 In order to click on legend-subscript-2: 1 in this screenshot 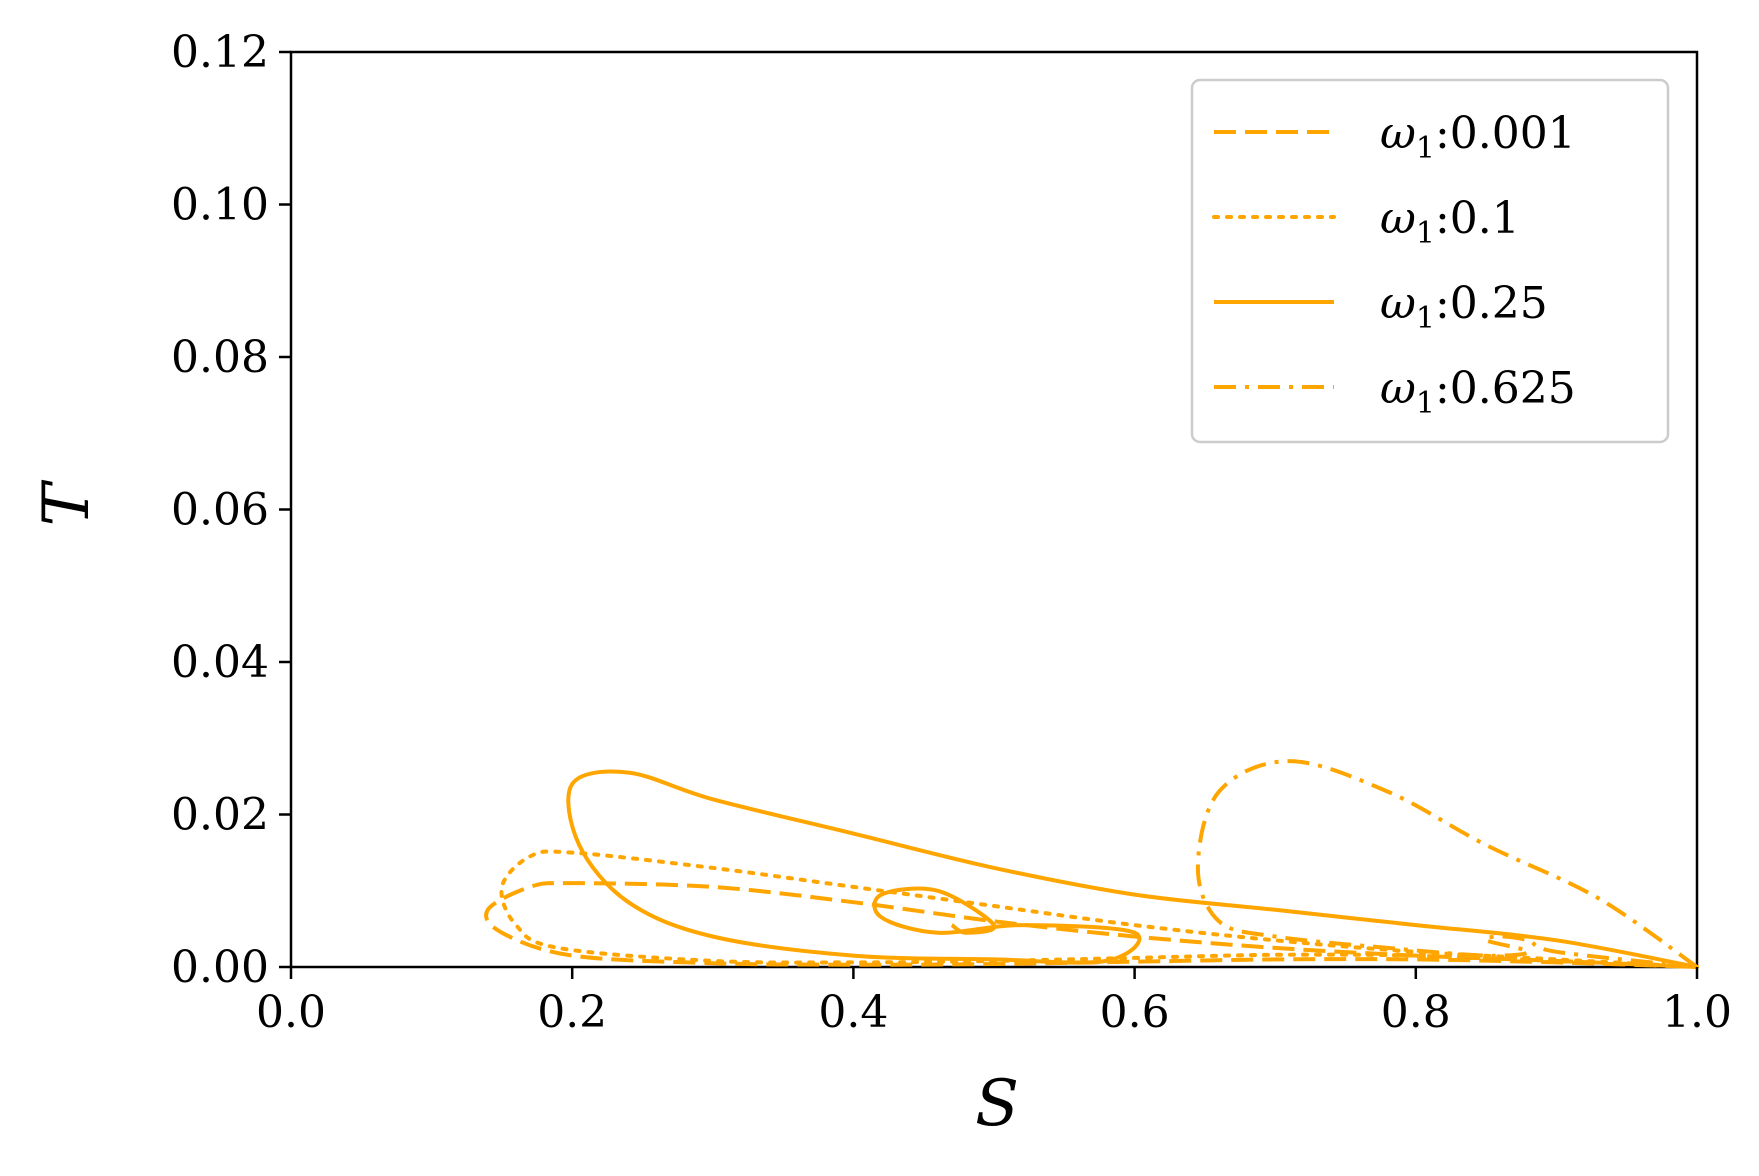, I will do `click(1425, 318)`.